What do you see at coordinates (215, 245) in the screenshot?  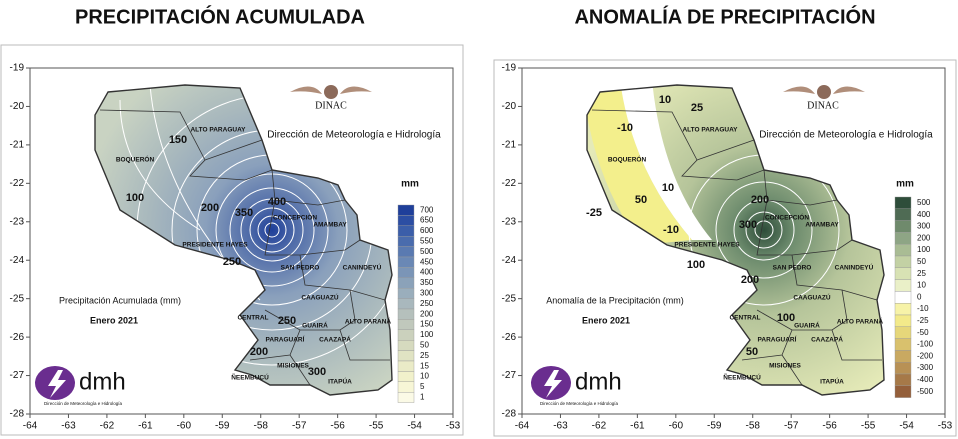 I see `department-label: PRESIDENTE HAYES` at bounding box center [215, 245].